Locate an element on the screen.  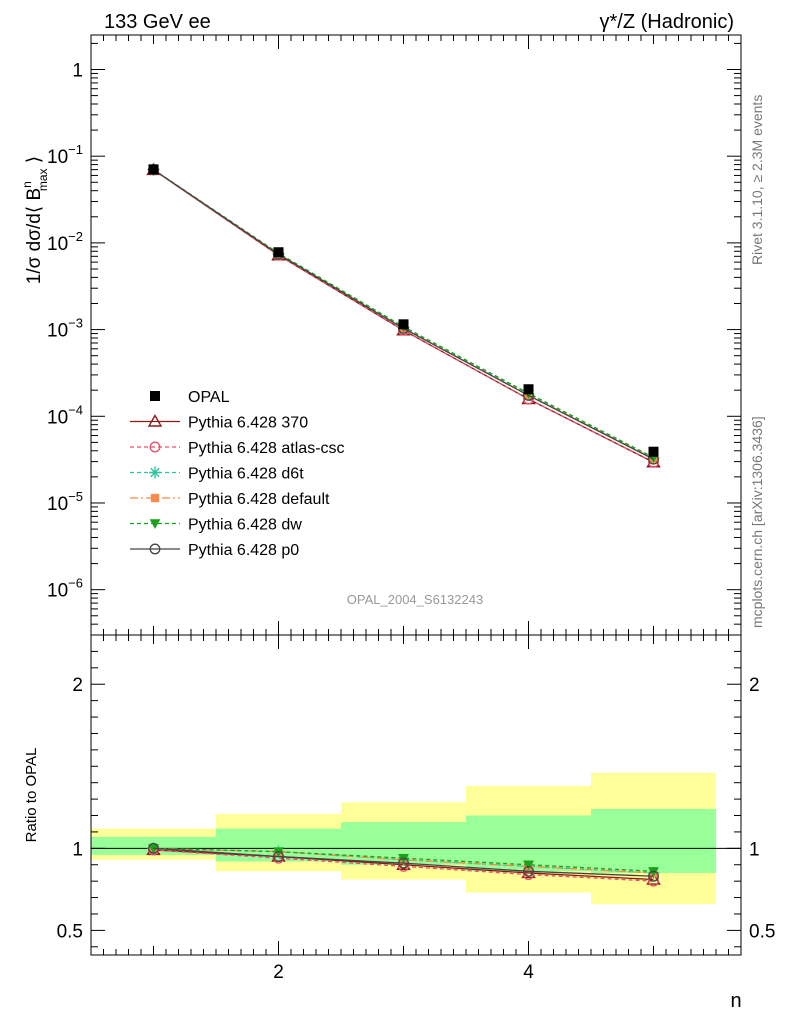
main-y-tick-label: 10⁻⁴ is located at coordinates (65, 415).